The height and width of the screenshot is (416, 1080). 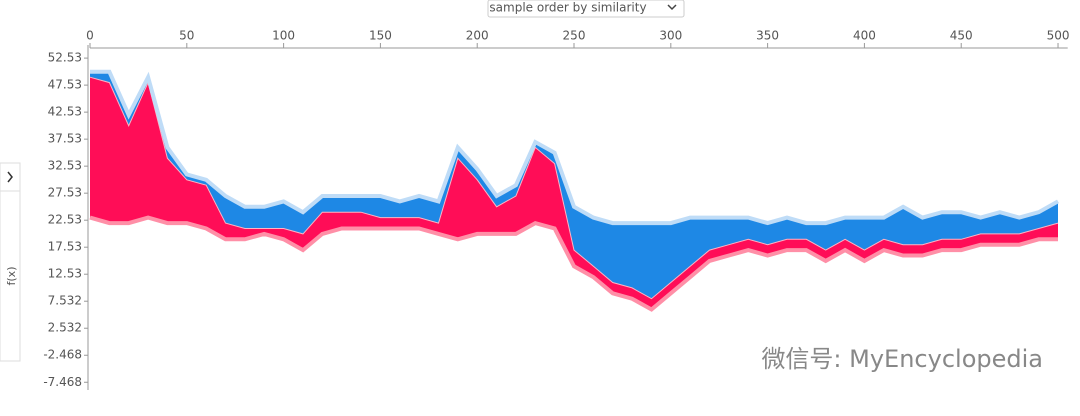 I want to click on y-tick-label: 27.53, so click(x=65, y=193).